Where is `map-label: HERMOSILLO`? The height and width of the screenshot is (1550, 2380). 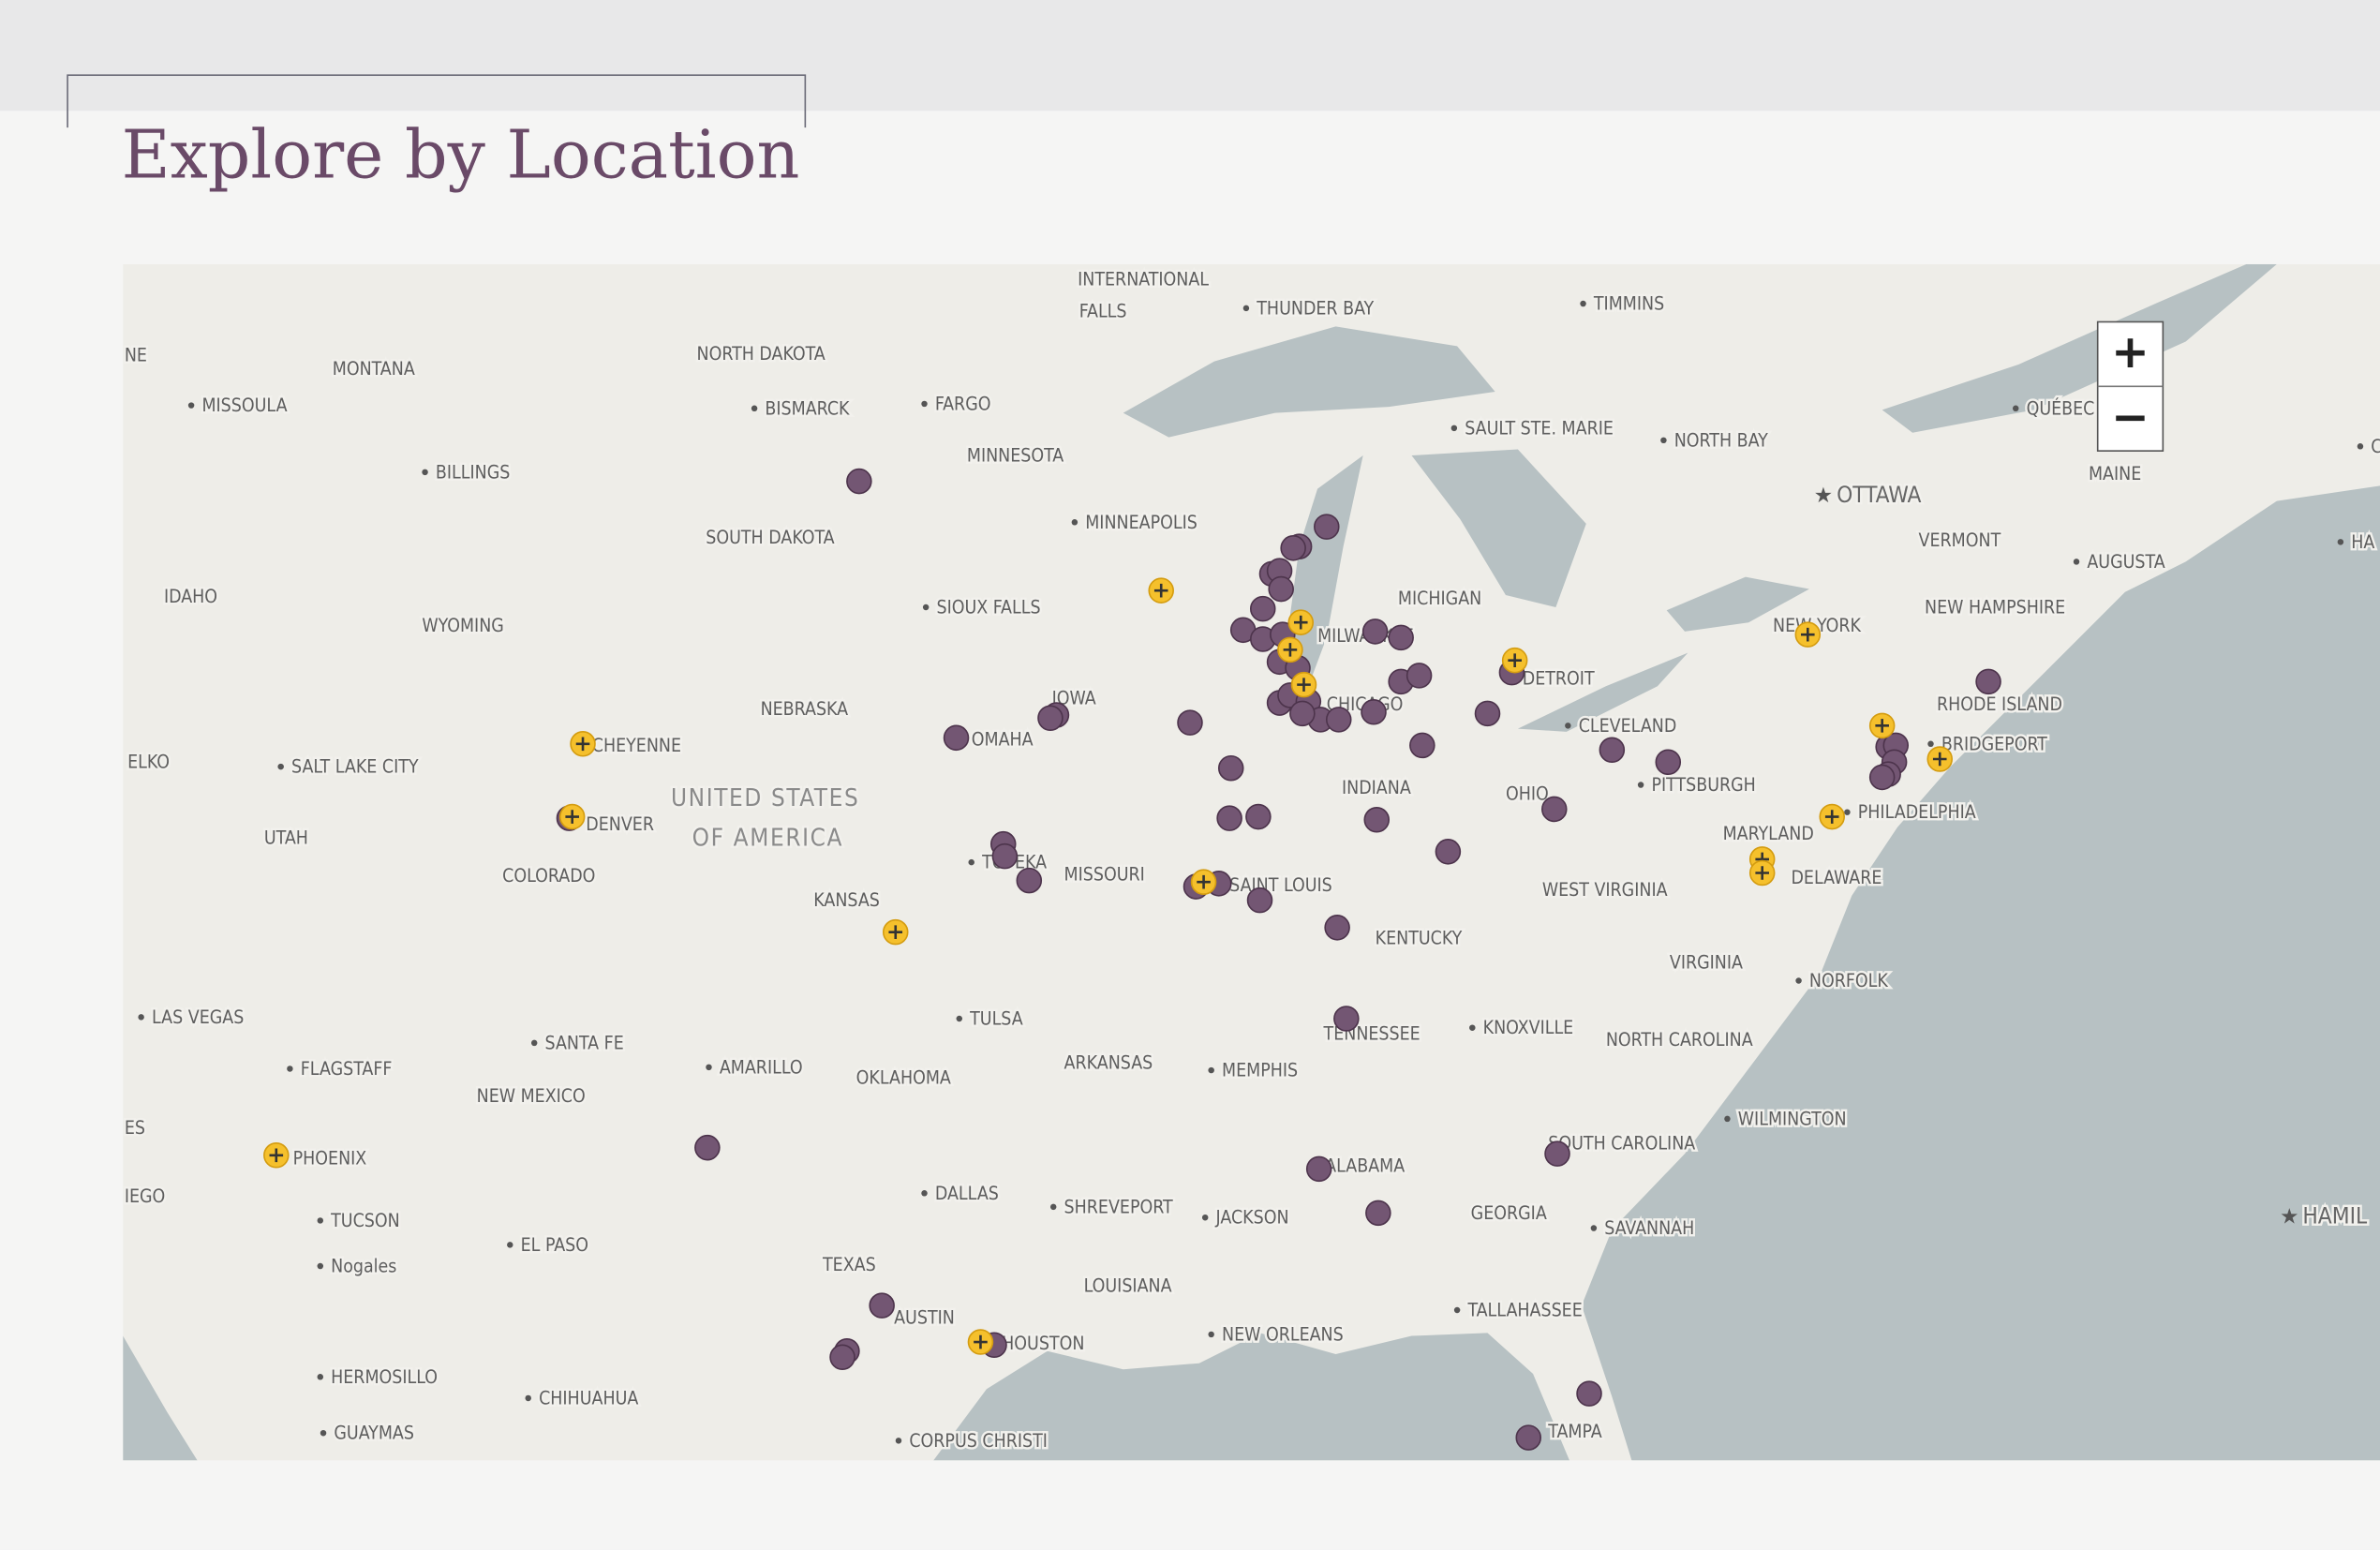
map-label: HERMOSILLO is located at coordinates (384, 1377).